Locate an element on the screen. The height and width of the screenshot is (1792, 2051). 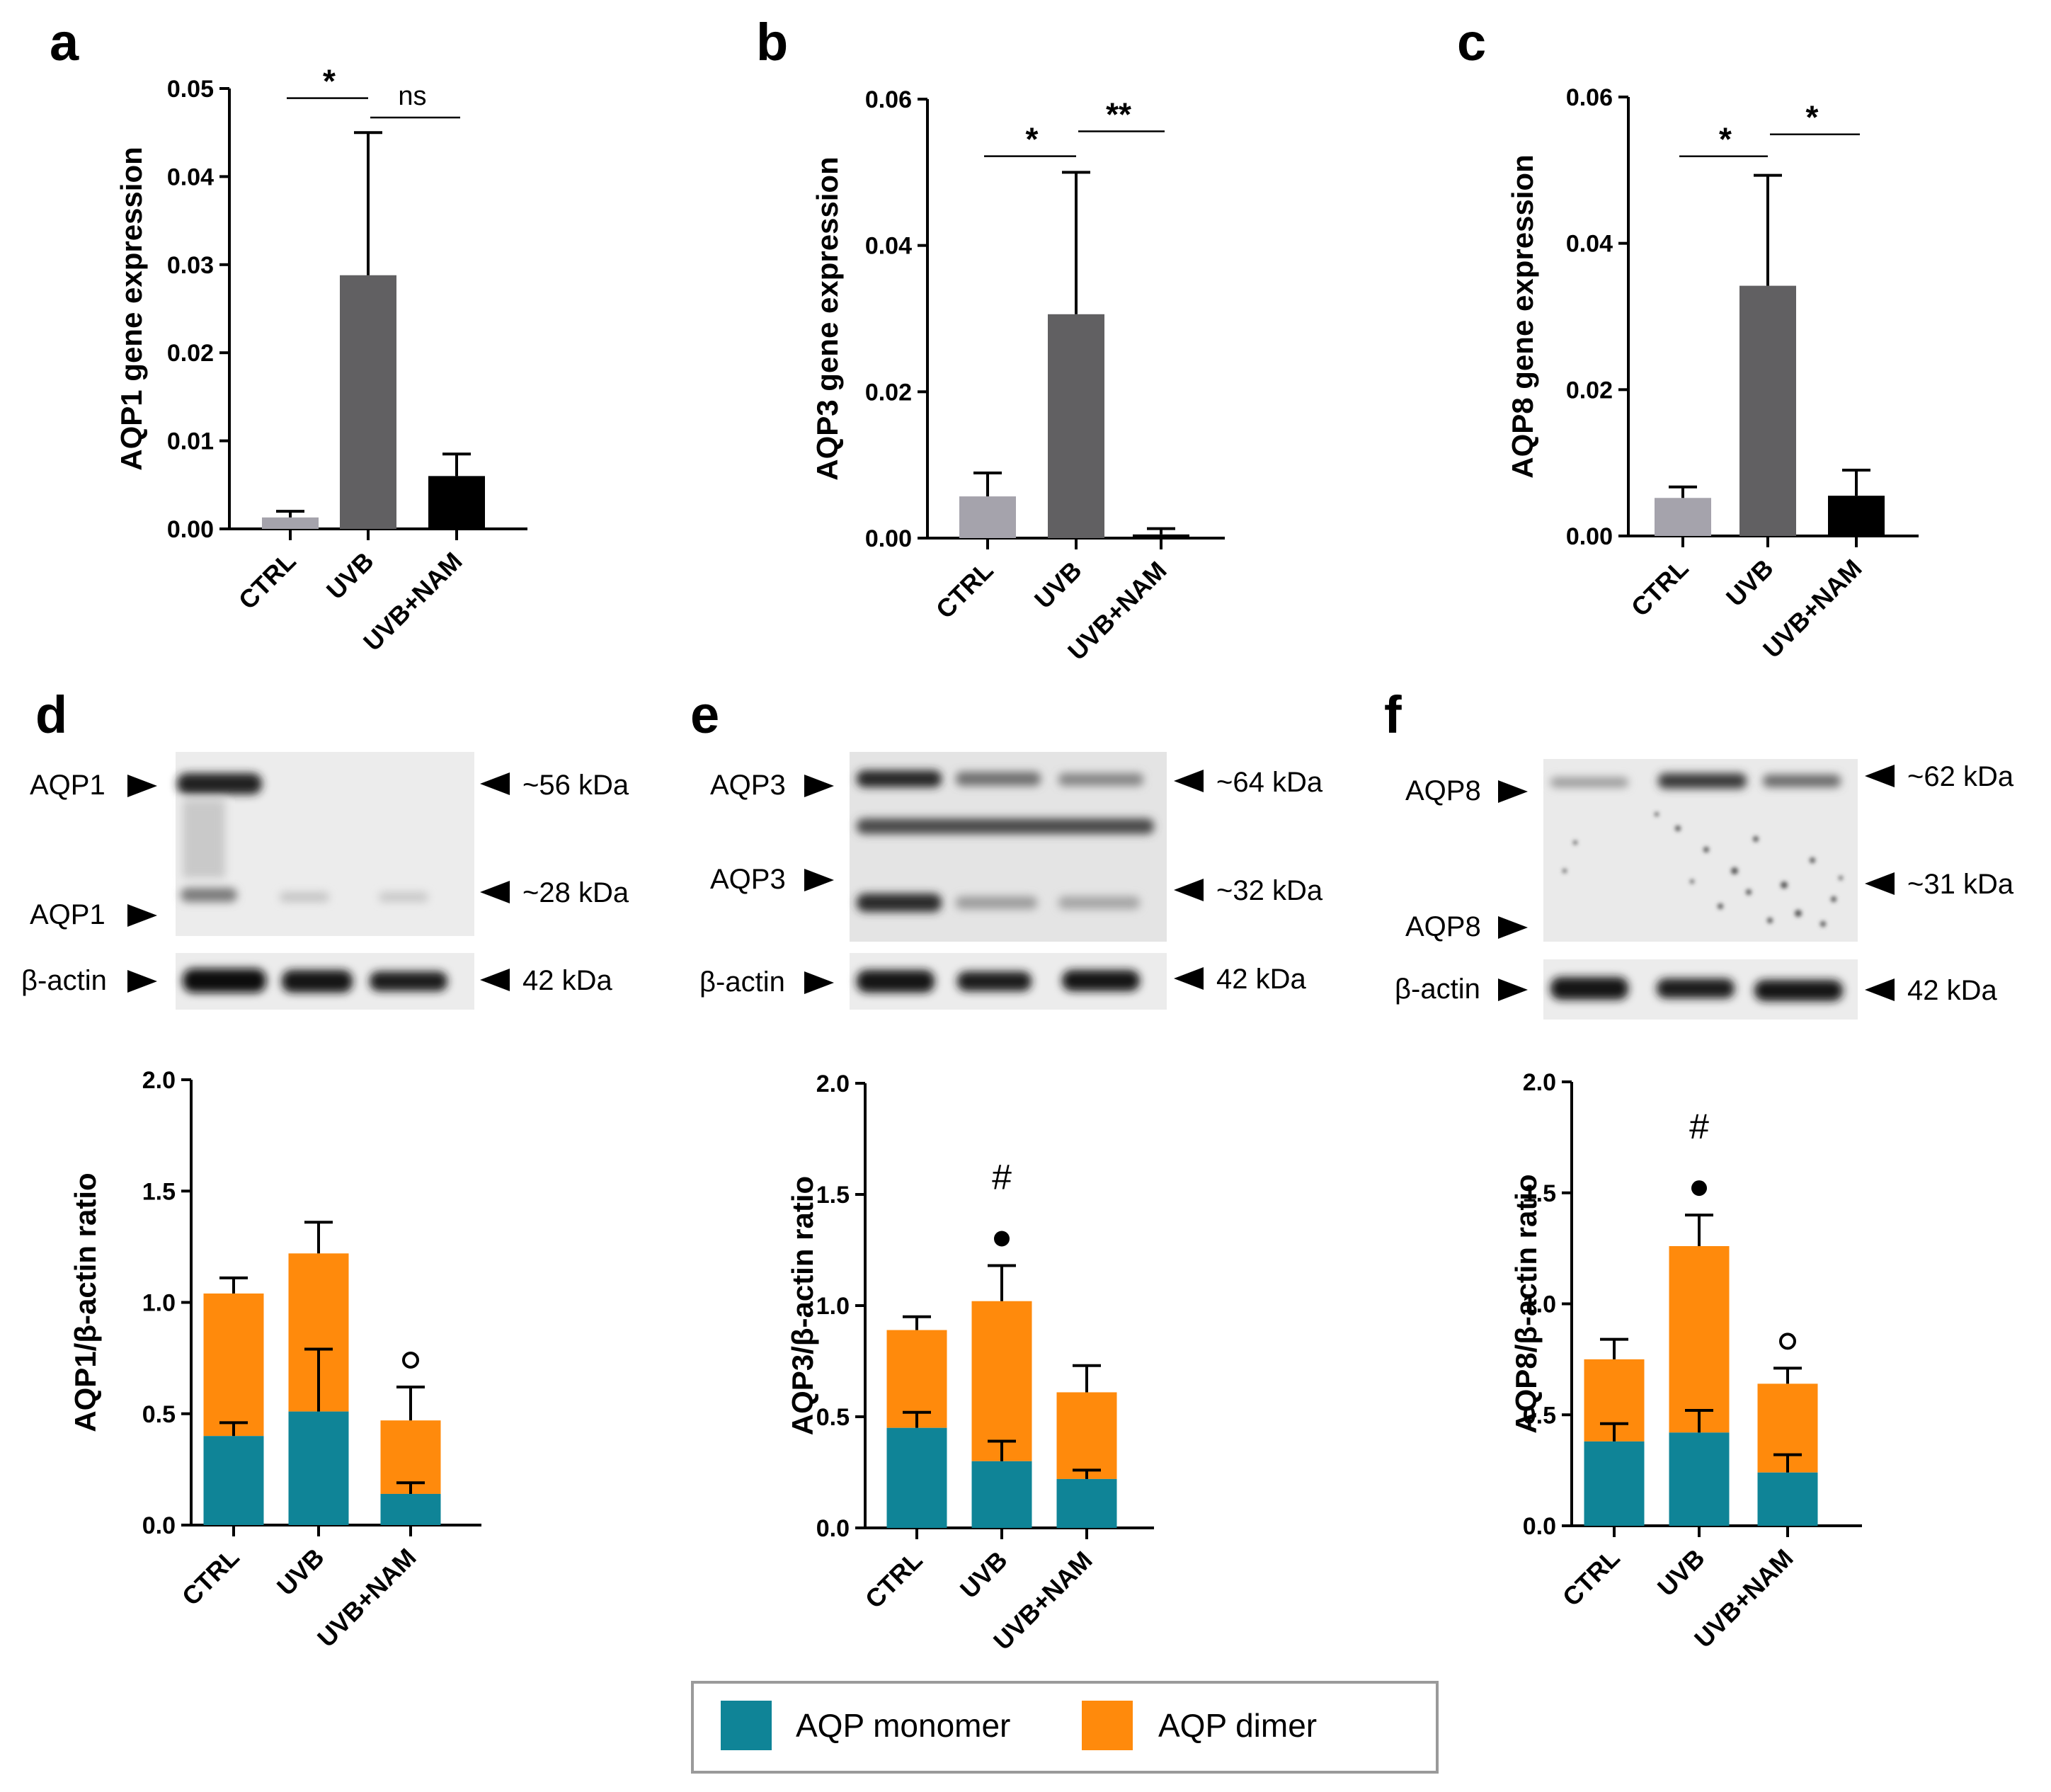
blot-f-target-membrane is located at coordinates (1700, 850).